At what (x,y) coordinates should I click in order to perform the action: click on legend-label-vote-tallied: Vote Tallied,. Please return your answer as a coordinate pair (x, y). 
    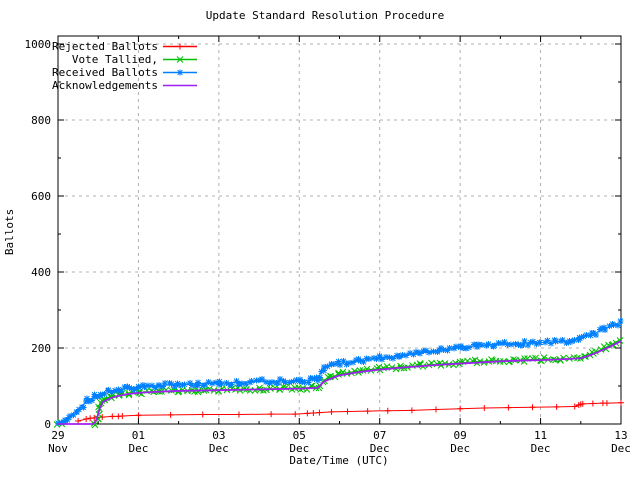
    Looking at the image, I should click on (115, 59).